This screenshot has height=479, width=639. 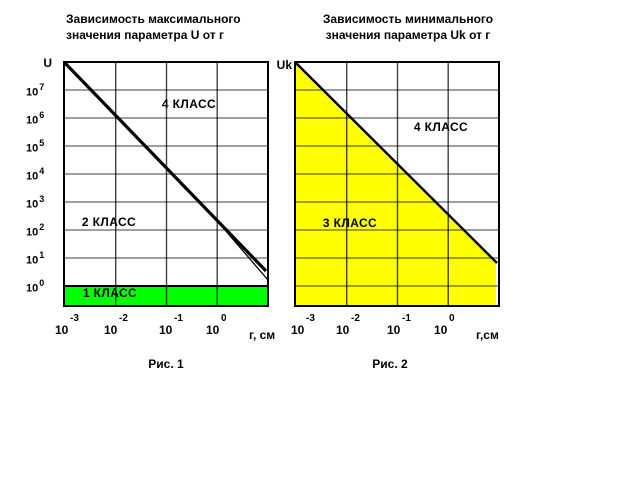 What do you see at coordinates (303, 325) in the screenshot?
I see `fig2-xtick-1e-3: -3 10` at bounding box center [303, 325].